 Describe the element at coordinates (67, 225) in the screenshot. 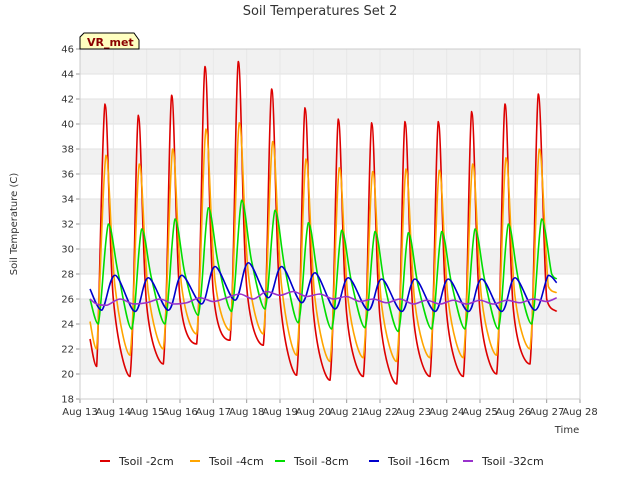

I see `y-tick-label: 32` at that location.